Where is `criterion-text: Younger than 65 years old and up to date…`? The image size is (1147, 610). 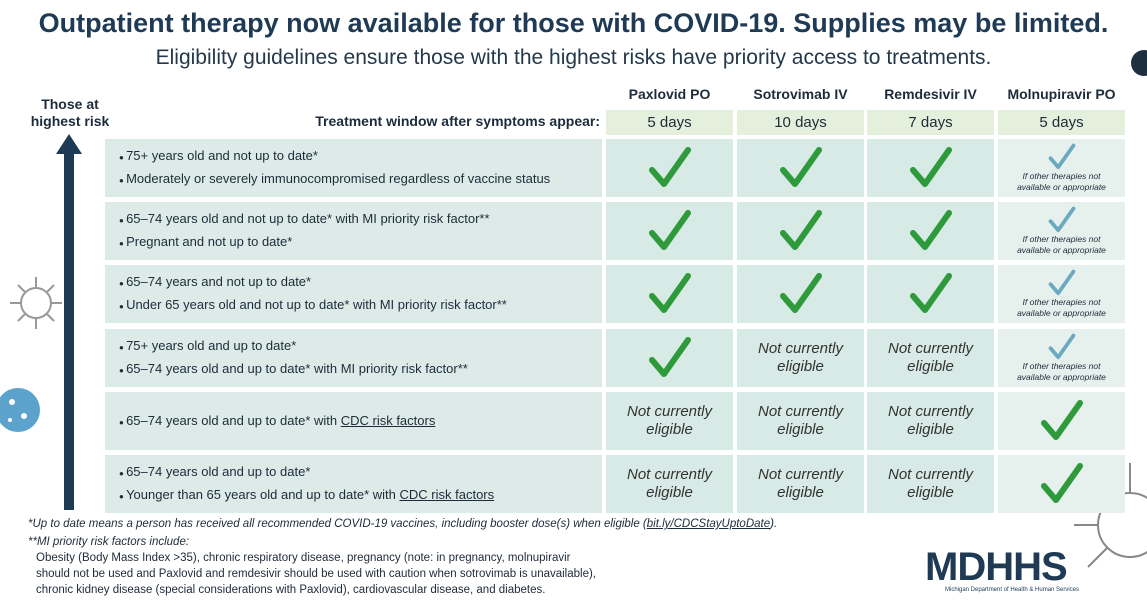
criterion-text: Younger than 65 years old and up to date… is located at coordinates (263, 494).